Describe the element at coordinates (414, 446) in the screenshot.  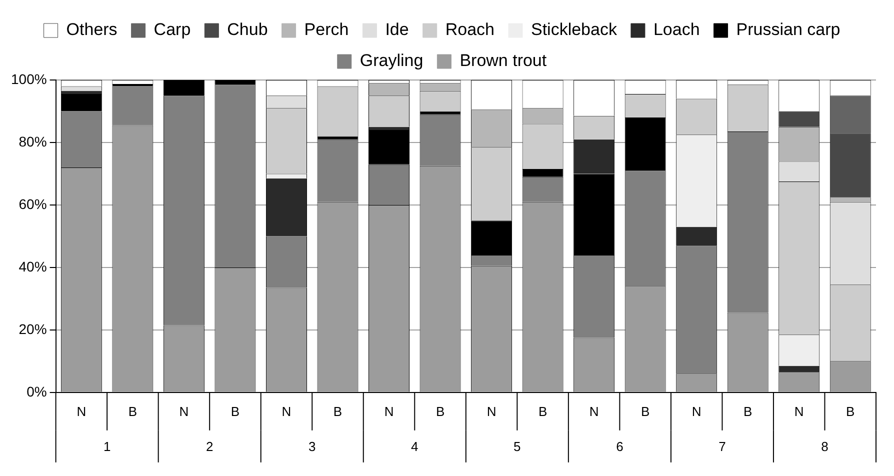
I see `text: 4` at that location.